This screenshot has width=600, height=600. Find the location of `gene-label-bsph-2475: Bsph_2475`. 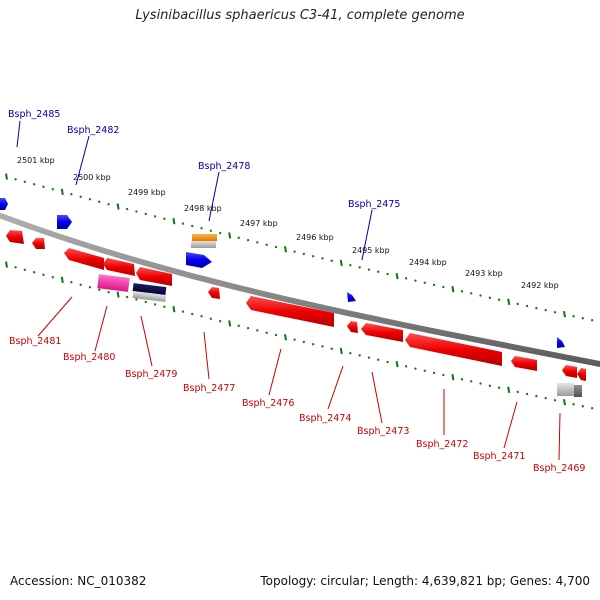

gene-label-bsph-2475: Bsph_2475 is located at coordinates (374, 204).